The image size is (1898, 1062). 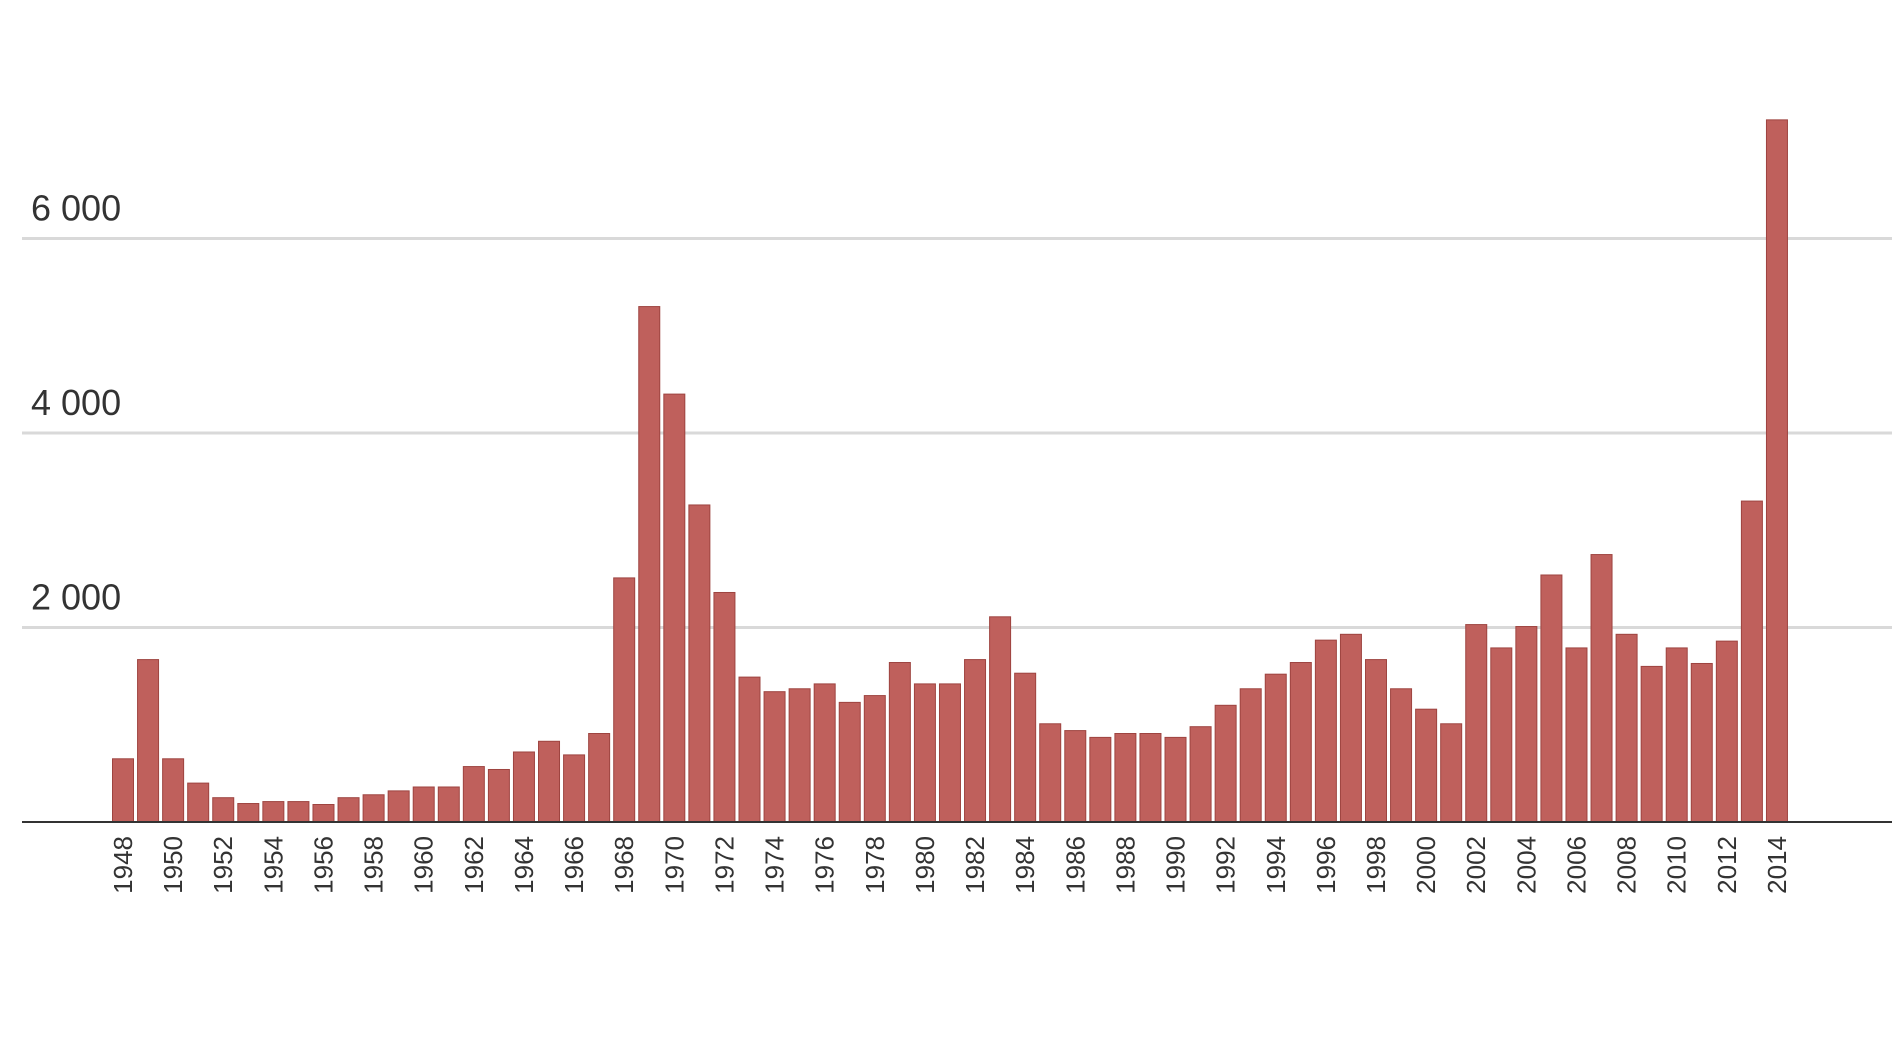 What do you see at coordinates (173, 790) in the screenshot?
I see `bar-1950` at bounding box center [173, 790].